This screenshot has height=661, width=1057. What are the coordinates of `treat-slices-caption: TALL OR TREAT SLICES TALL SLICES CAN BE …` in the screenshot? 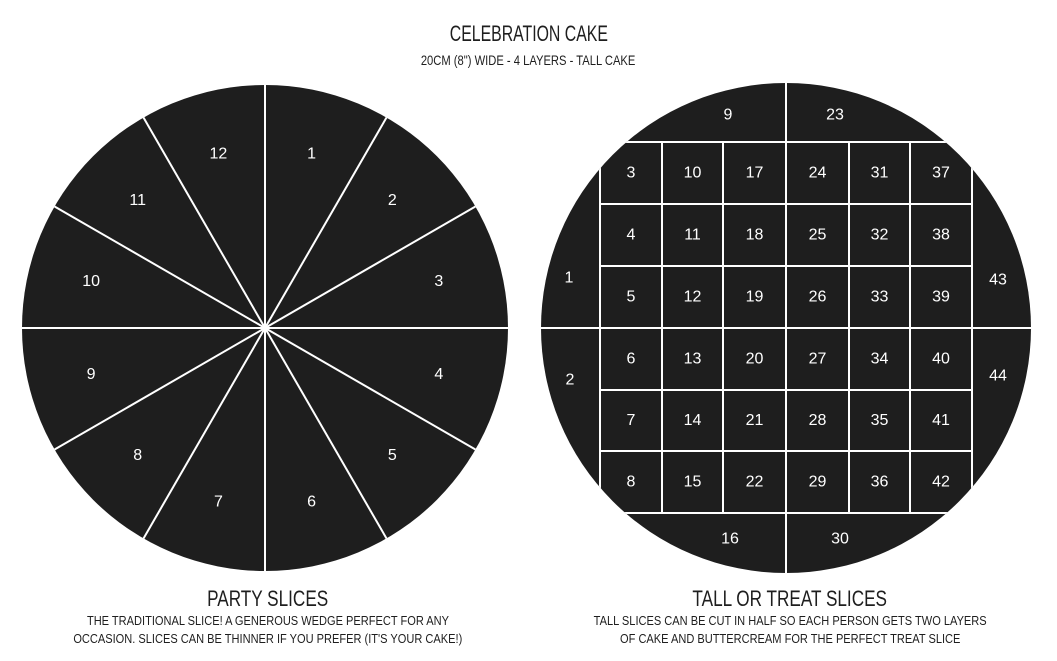 It's located at (790, 617).